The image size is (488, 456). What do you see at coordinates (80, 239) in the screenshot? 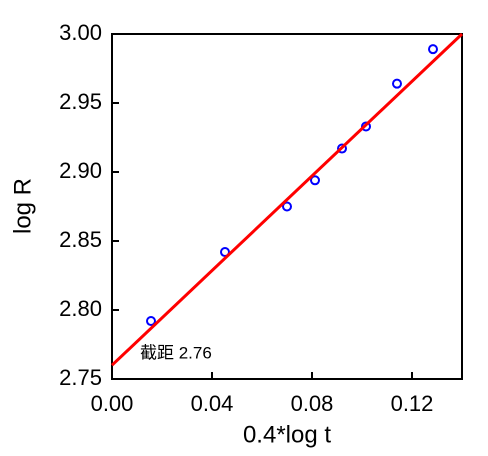
I see `y-tick-label: 2.85` at bounding box center [80, 239].